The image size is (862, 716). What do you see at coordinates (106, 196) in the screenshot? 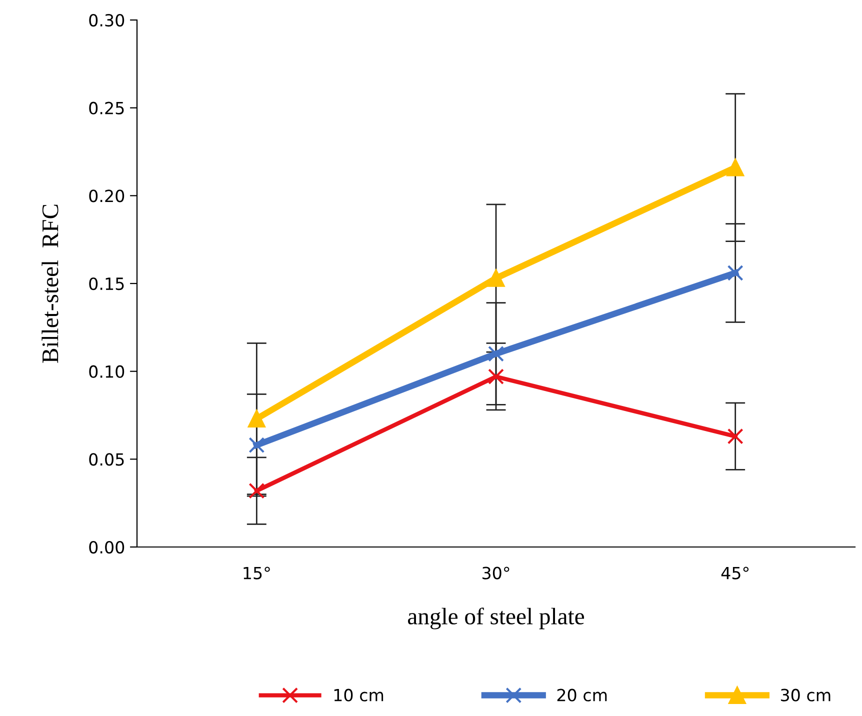
I see `y-tick-label: 0.20` at bounding box center [106, 196].